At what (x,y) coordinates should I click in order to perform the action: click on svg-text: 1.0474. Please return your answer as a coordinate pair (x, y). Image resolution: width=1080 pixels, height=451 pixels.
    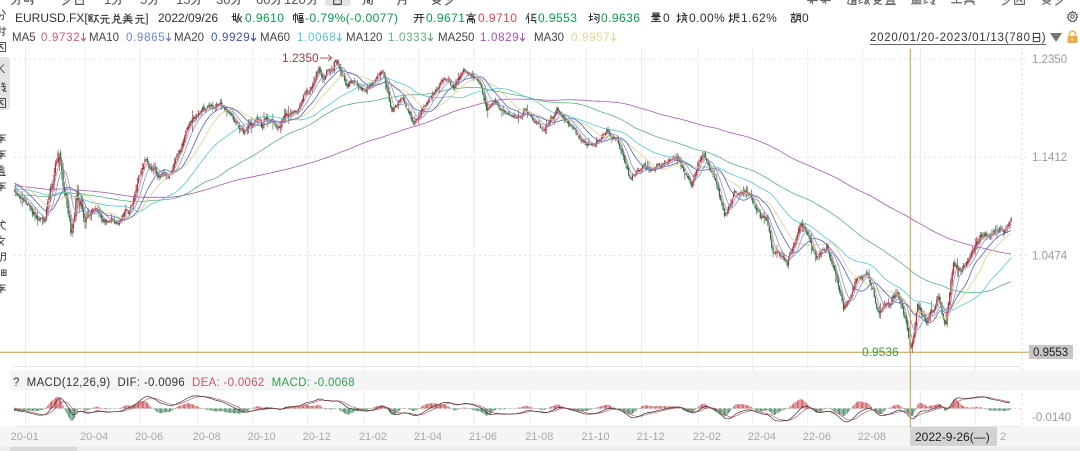
    Looking at the image, I should click on (1050, 256).